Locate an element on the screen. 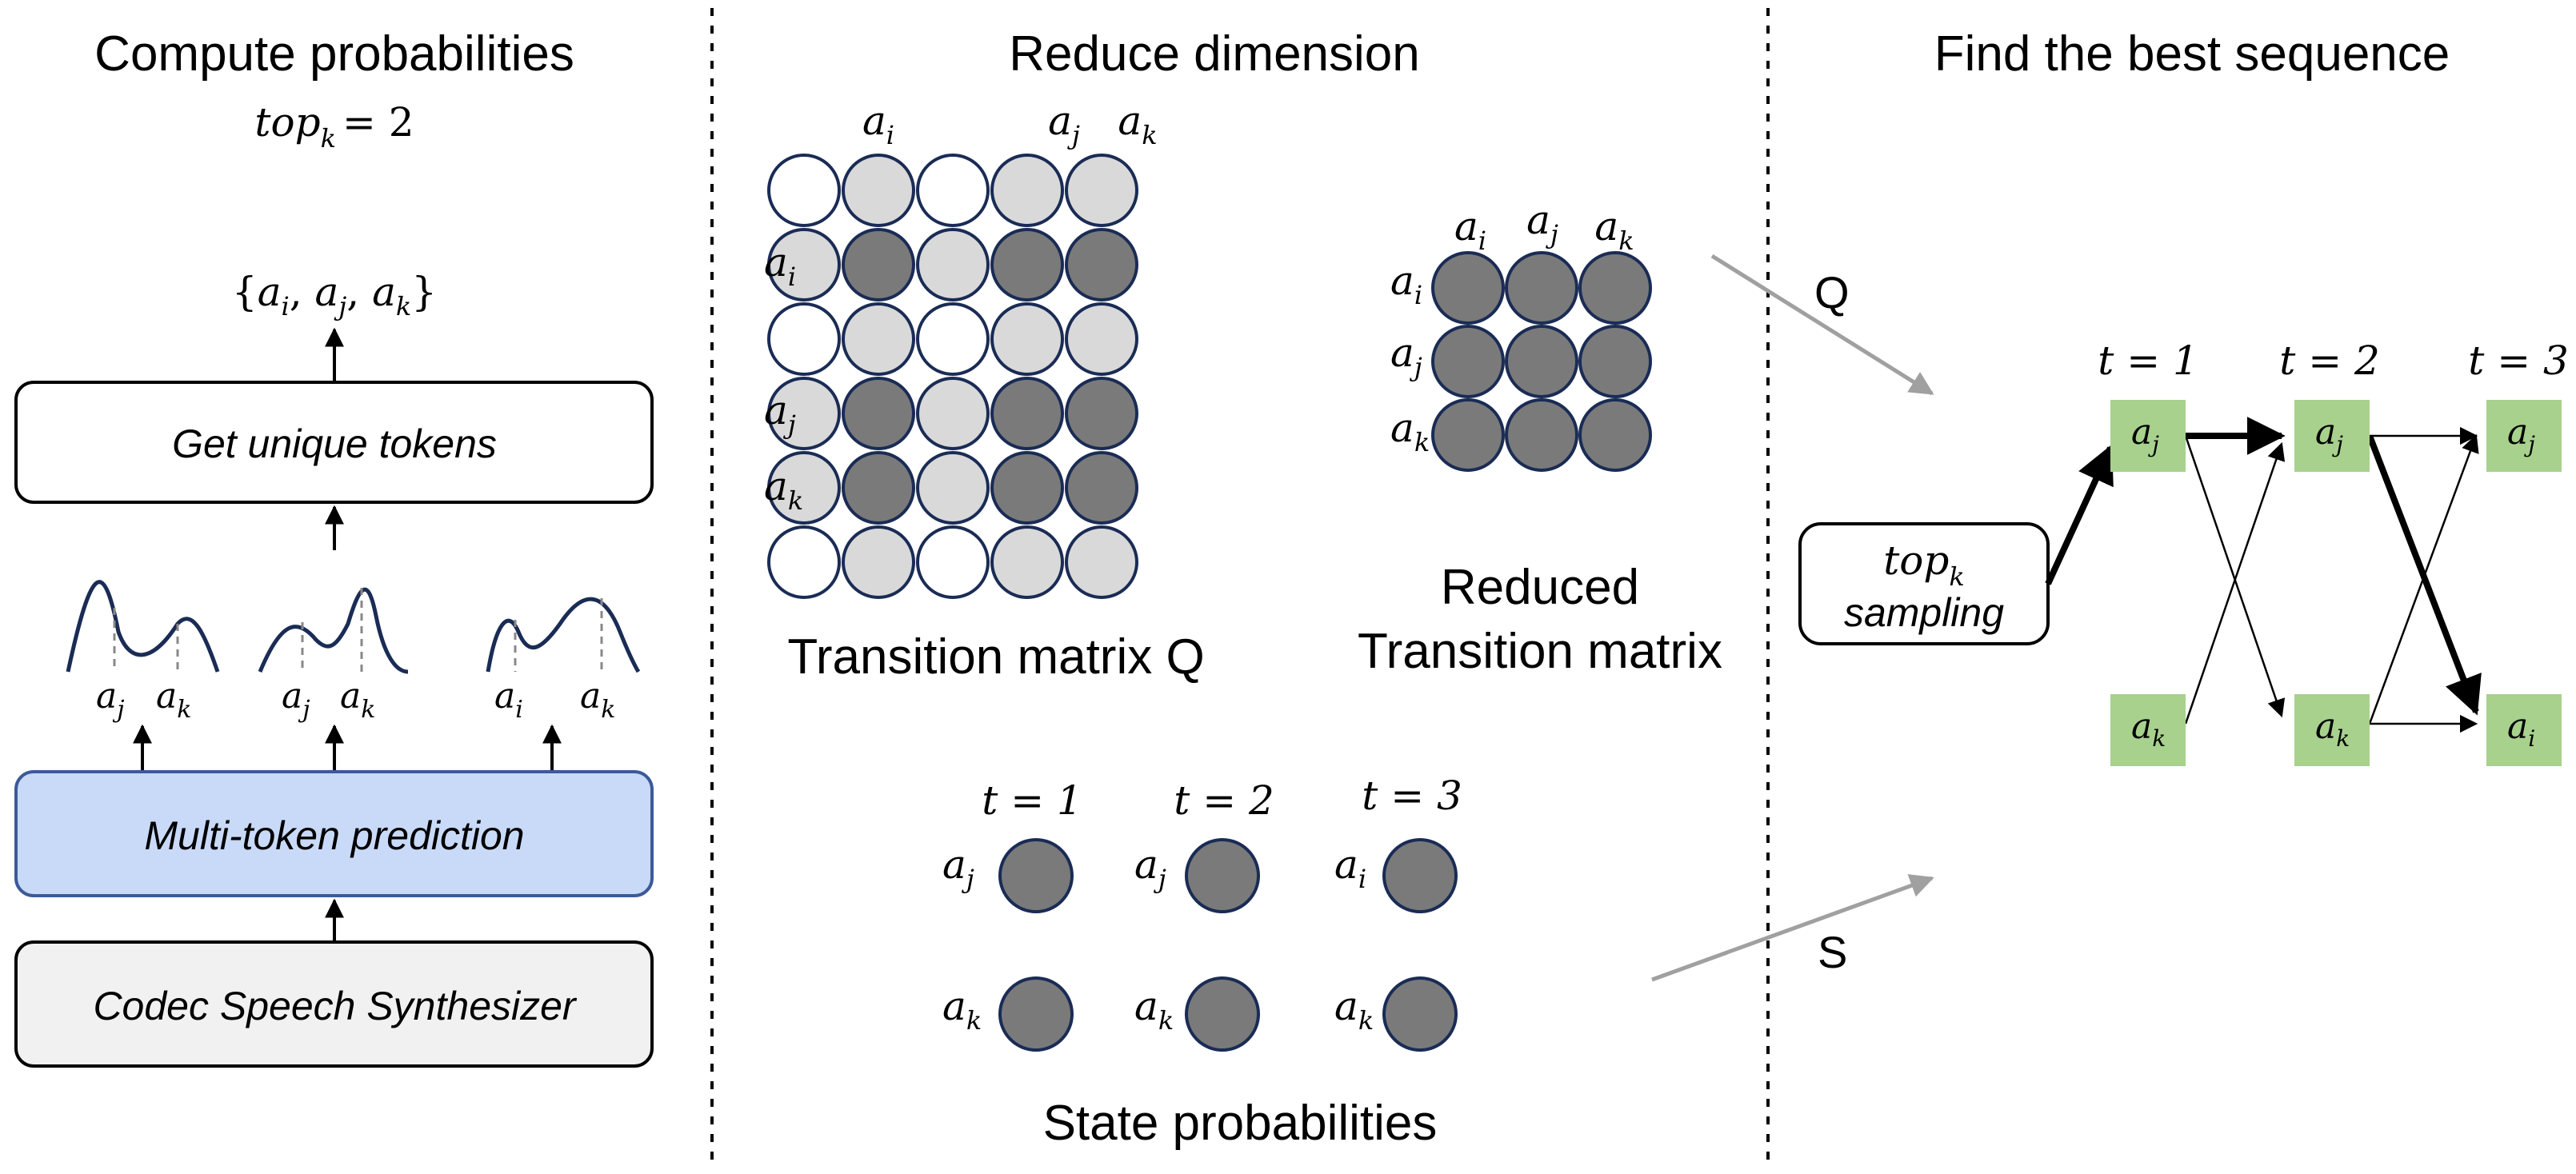 The height and width of the screenshot is (1174, 2576). edge-t1-bottom-to-t2-top is located at coordinates (2235, 583).